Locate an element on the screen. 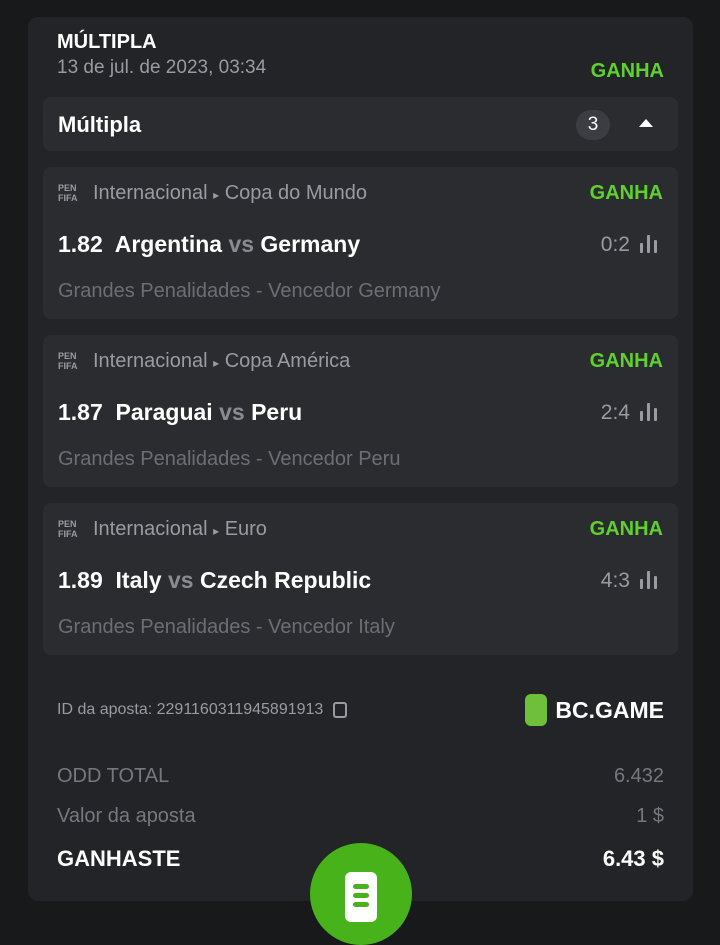 The height and width of the screenshot is (945, 720). odd-total-value: 6.432 is located at coordinates (638, 776).